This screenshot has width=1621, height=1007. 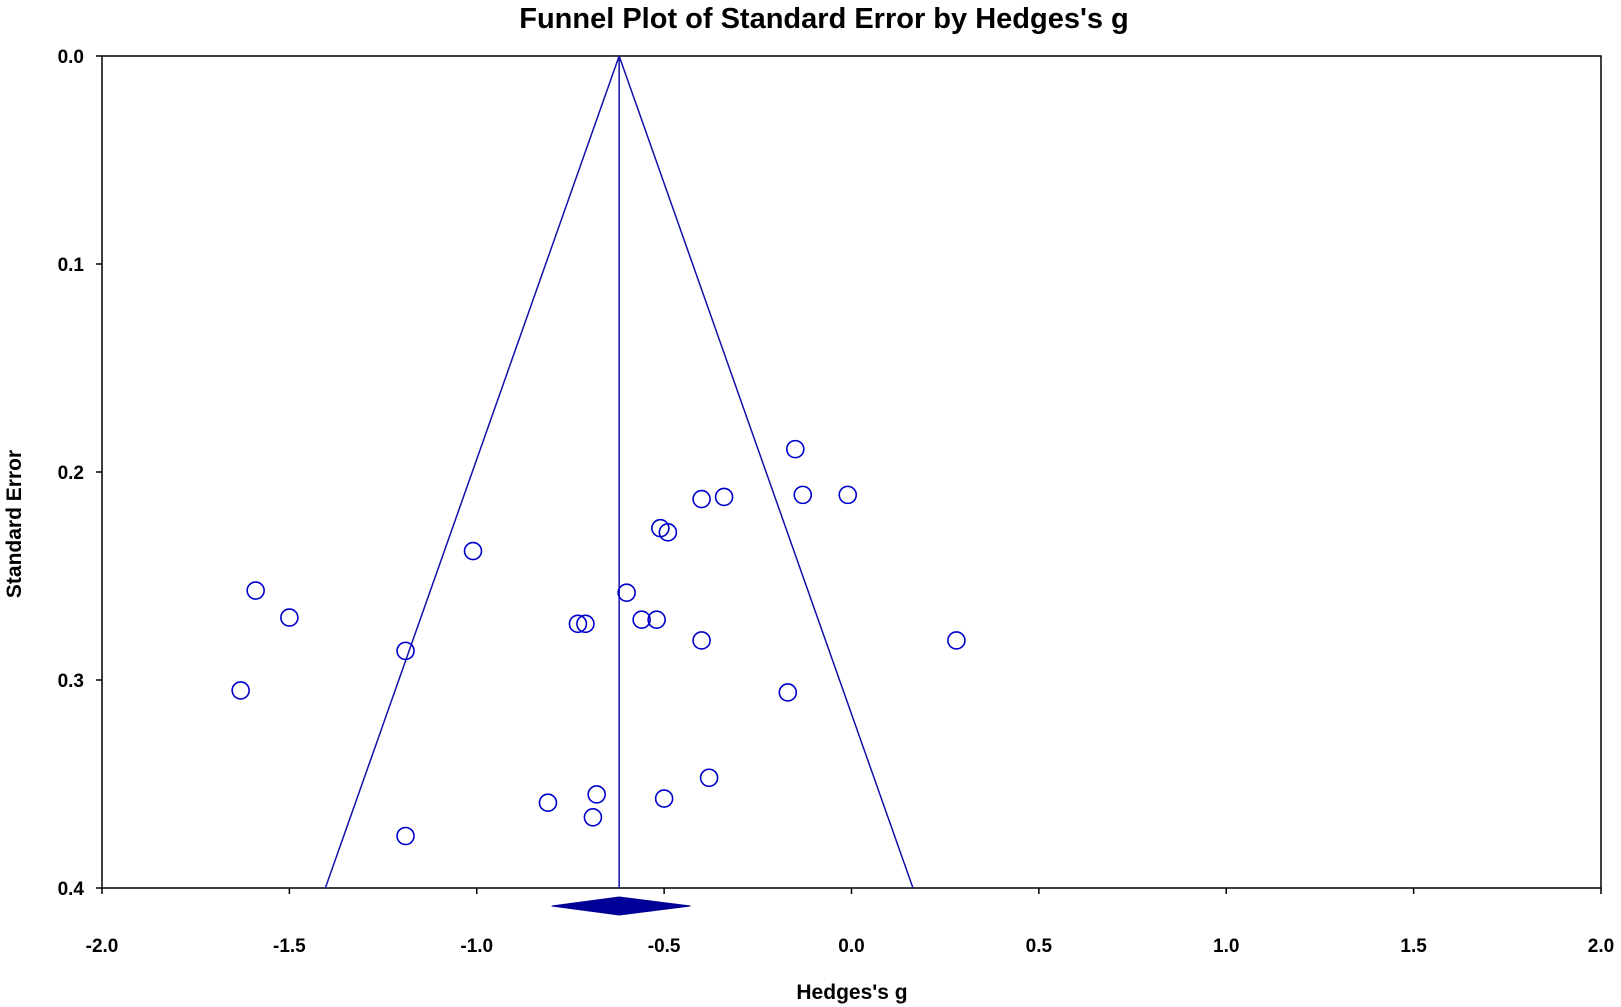 I want to click on x-tick-label: 0.5, so click(x=1039, y=946).